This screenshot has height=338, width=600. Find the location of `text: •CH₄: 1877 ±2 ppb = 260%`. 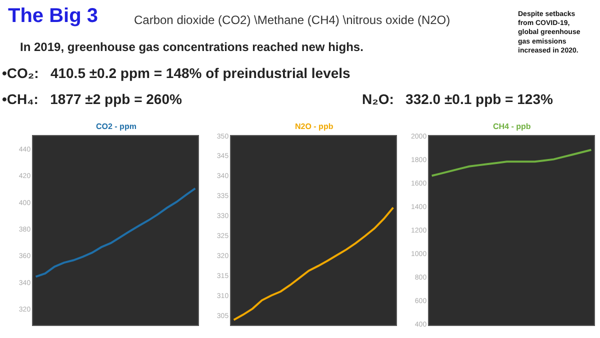

text: •CH₄: 1877 ±2 ppb = 260% is located at coordinates (92, 99).